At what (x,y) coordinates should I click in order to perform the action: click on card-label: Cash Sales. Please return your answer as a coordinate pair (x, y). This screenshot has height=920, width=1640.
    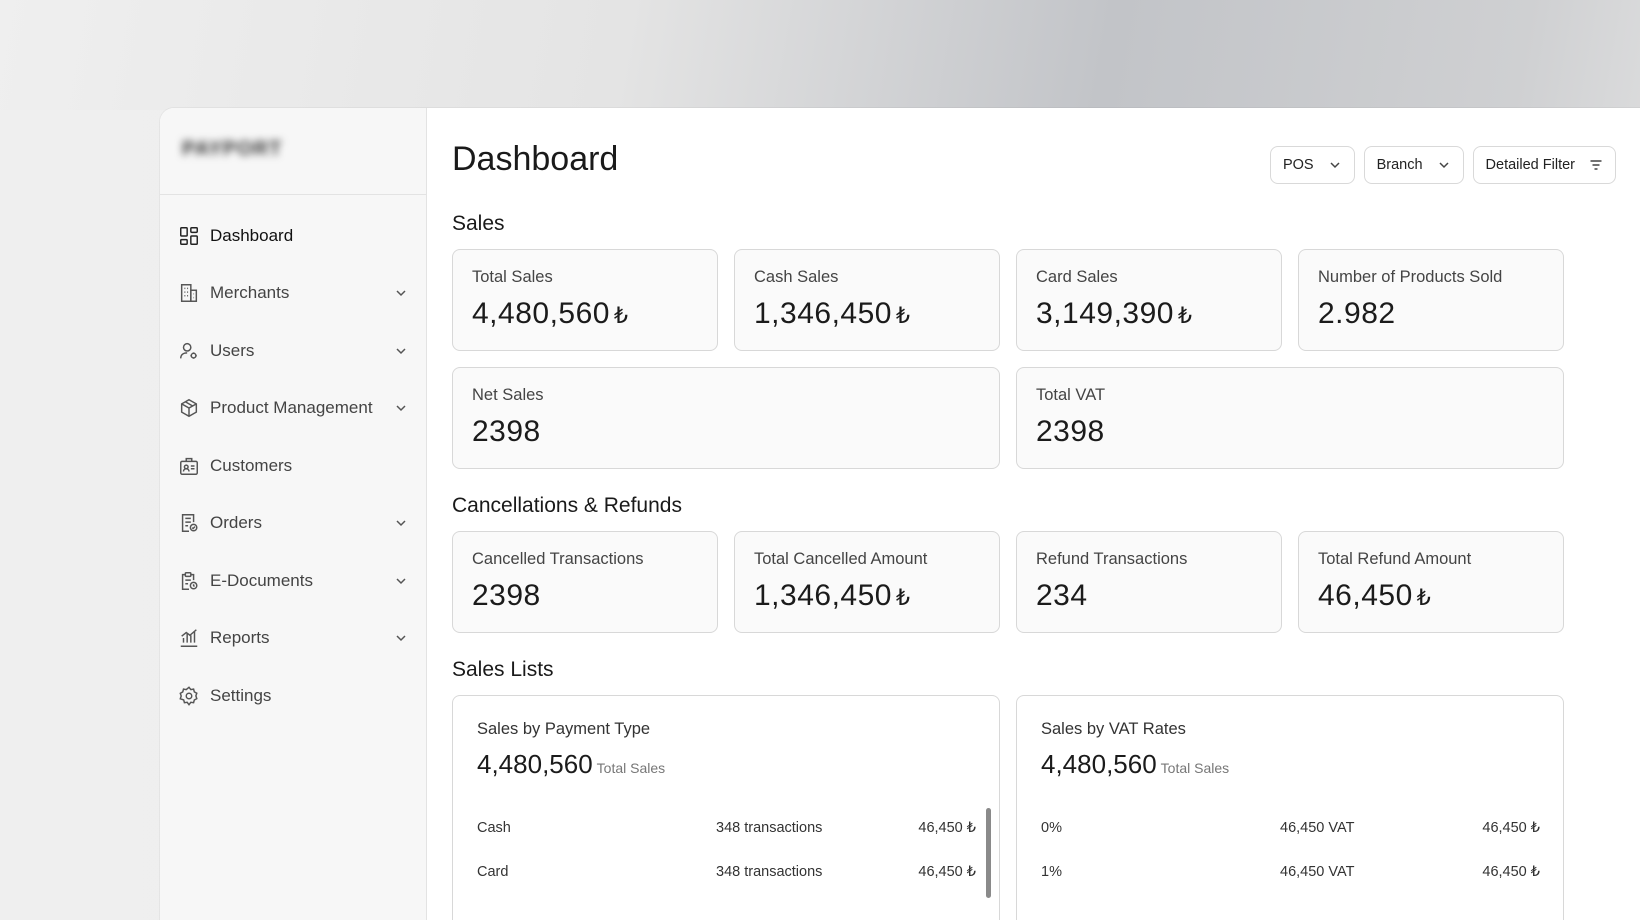
    Looking at the image, I should click on (796, 277).